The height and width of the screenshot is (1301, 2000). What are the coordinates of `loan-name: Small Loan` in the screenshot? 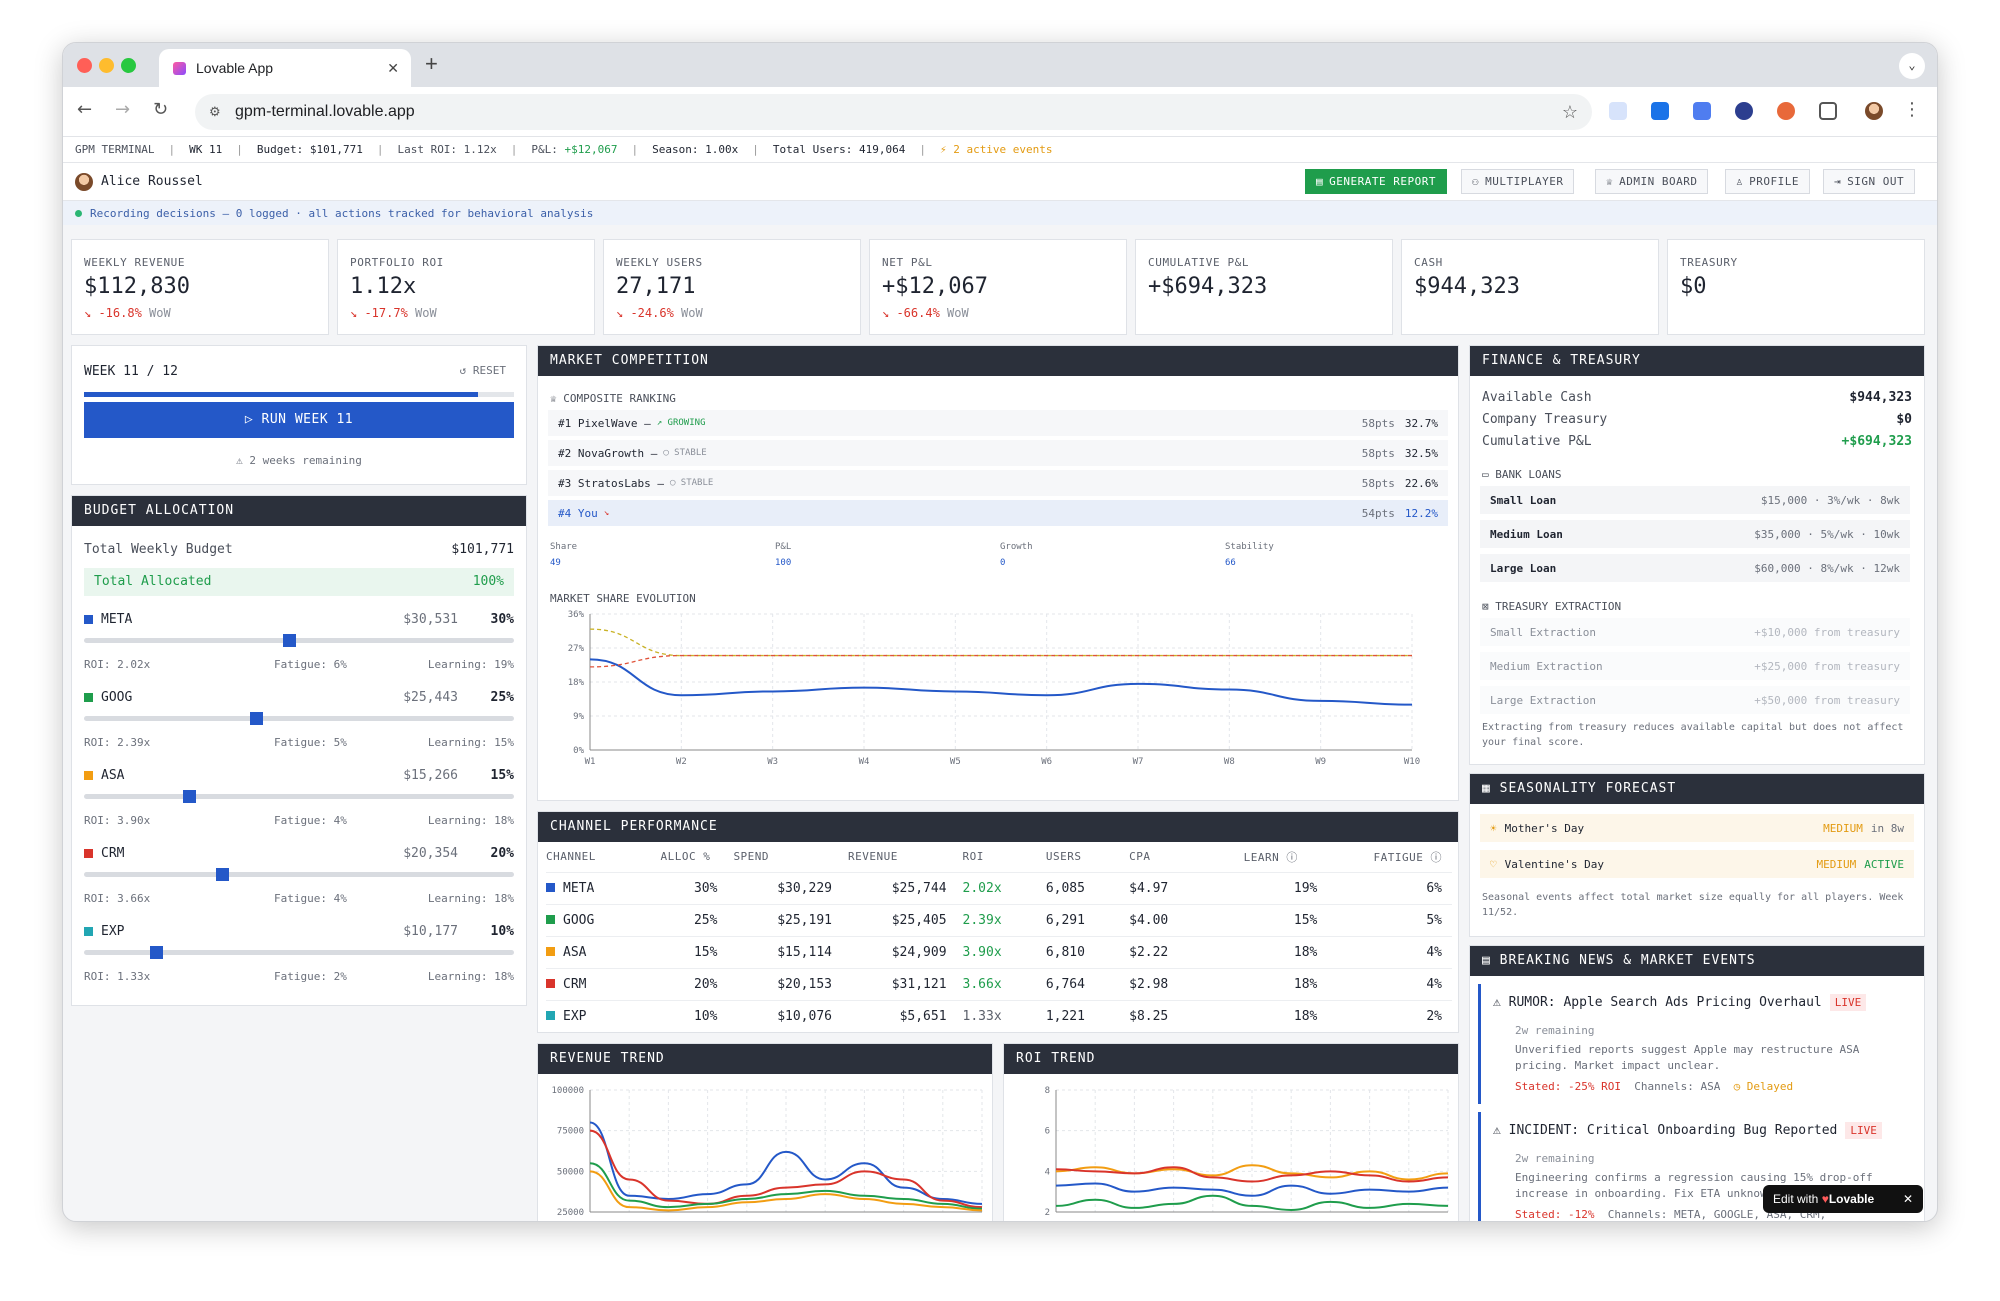 It's located at (1523, 500).